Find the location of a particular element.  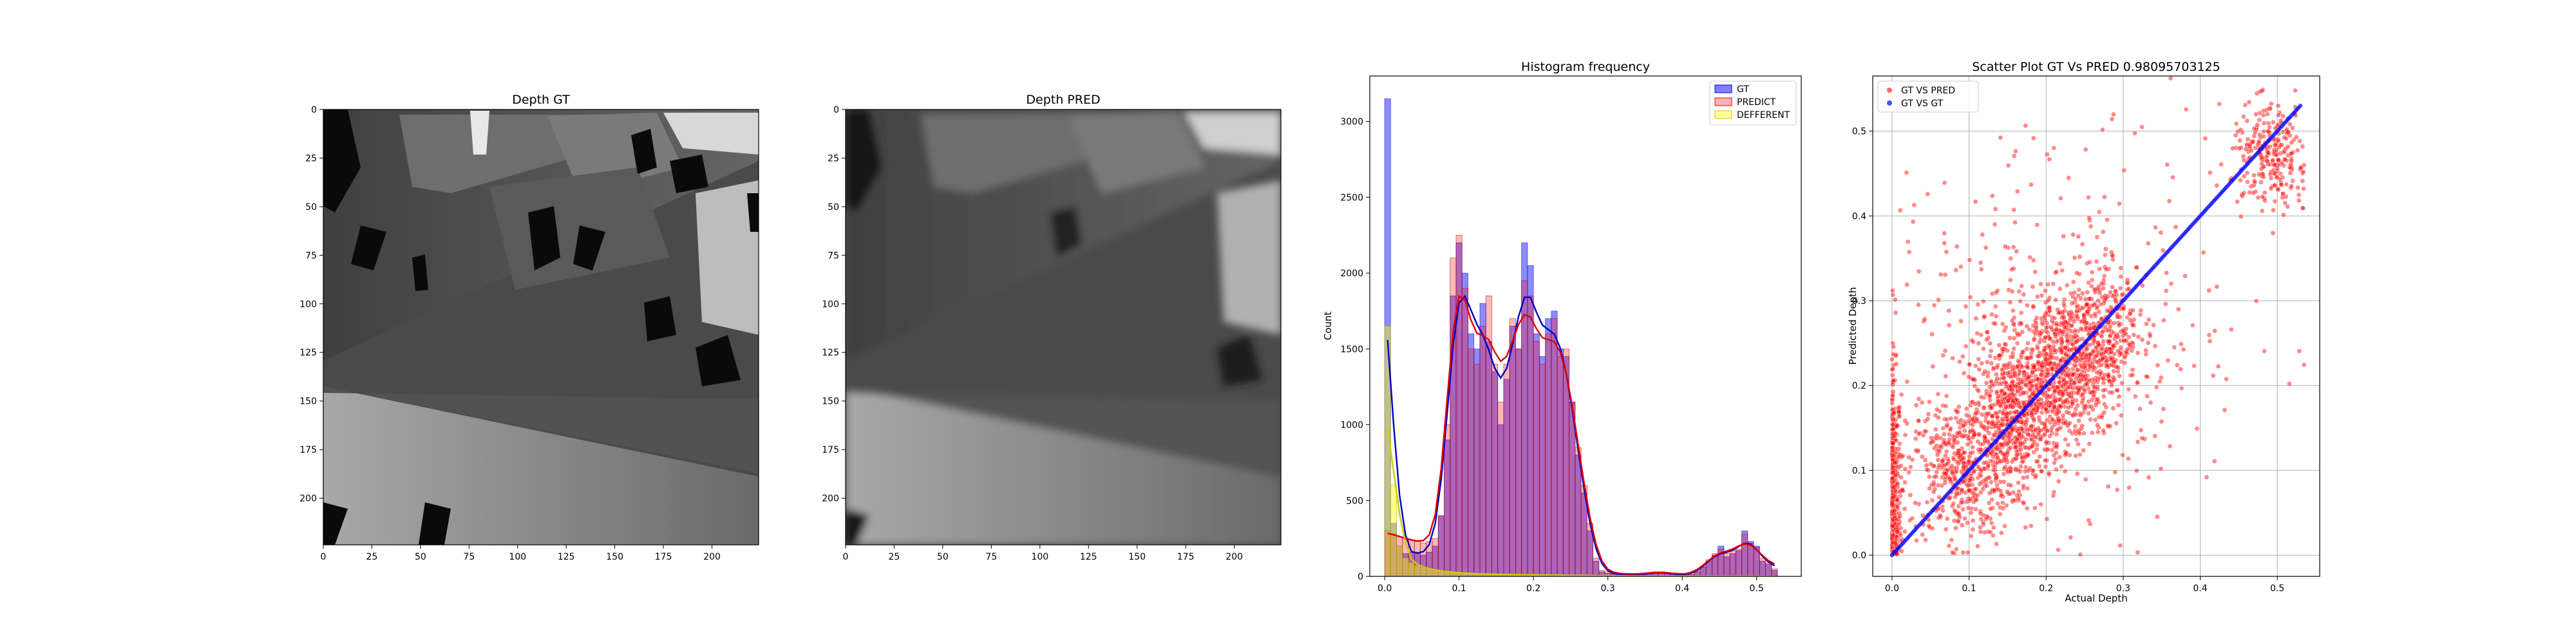

legend-label-gt-vs-pred: GT VS PRED is located at coordinates (1928, 91).